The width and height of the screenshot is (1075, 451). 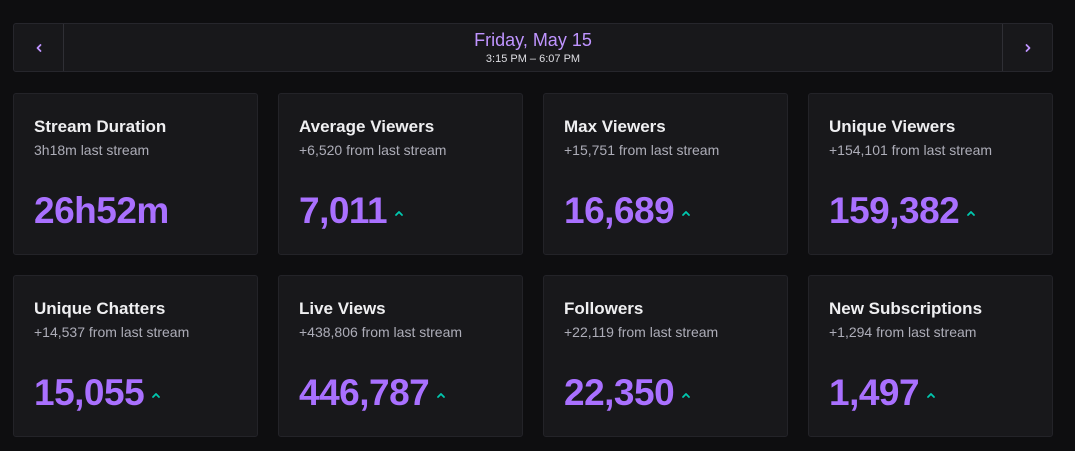 I want to click on next-date-button, so click(x=1027, y=47).